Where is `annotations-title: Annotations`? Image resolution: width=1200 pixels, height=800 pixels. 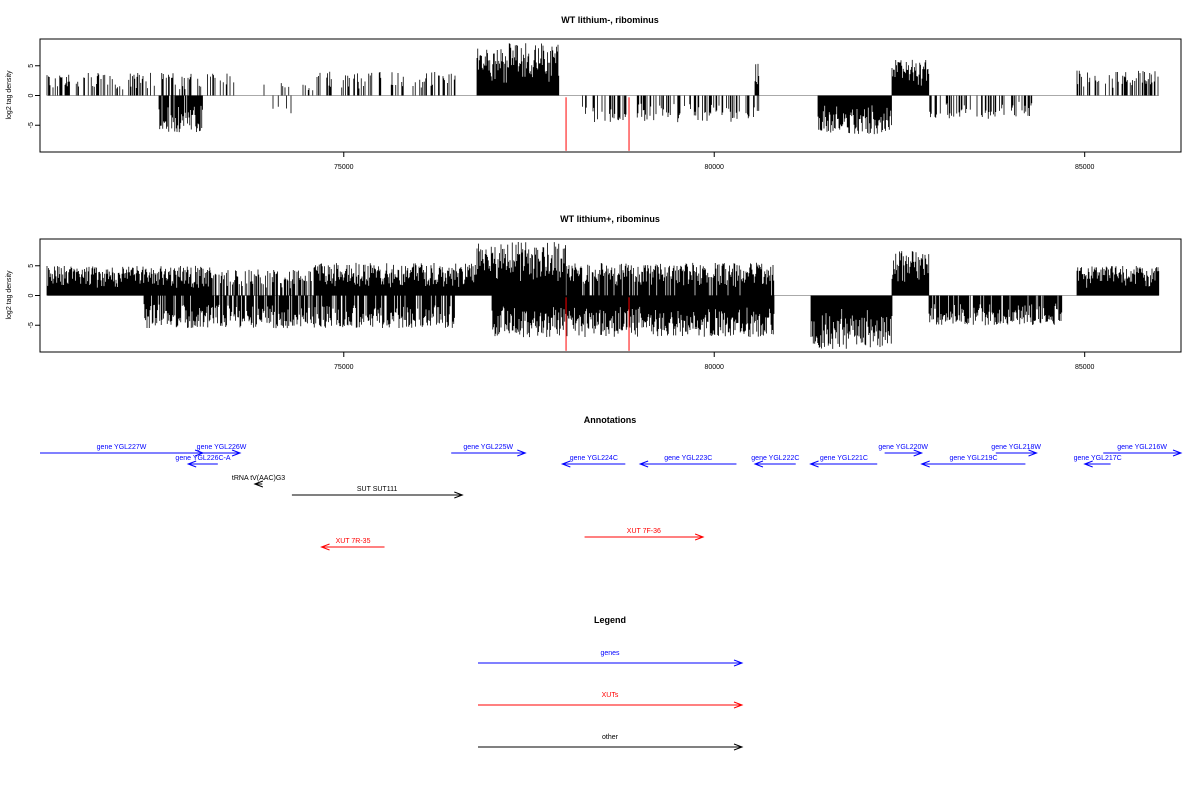
annotations-title: Annotations is located at coordinates (610, 420).